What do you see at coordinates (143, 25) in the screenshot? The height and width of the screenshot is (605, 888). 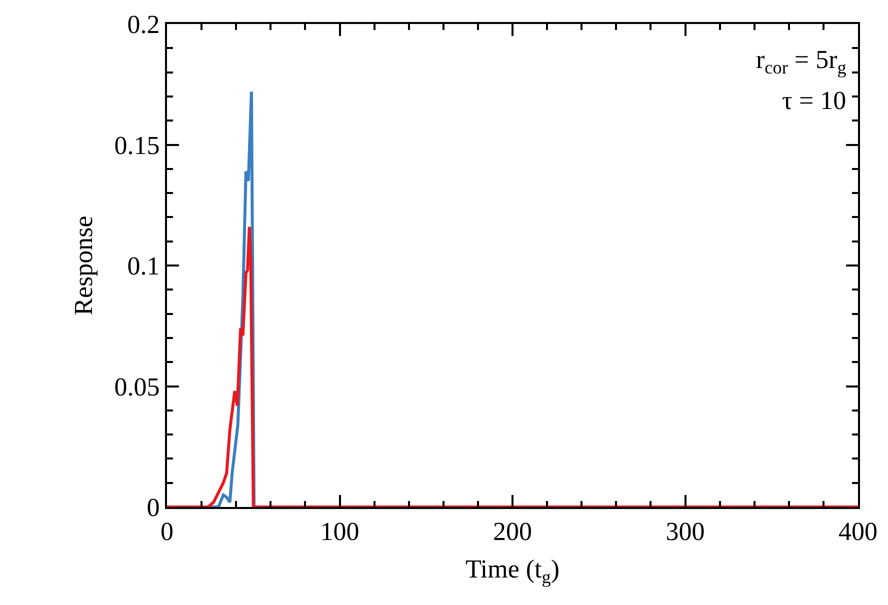 I see `y-tick-label: 0.2` at bounding box center [143, 25].